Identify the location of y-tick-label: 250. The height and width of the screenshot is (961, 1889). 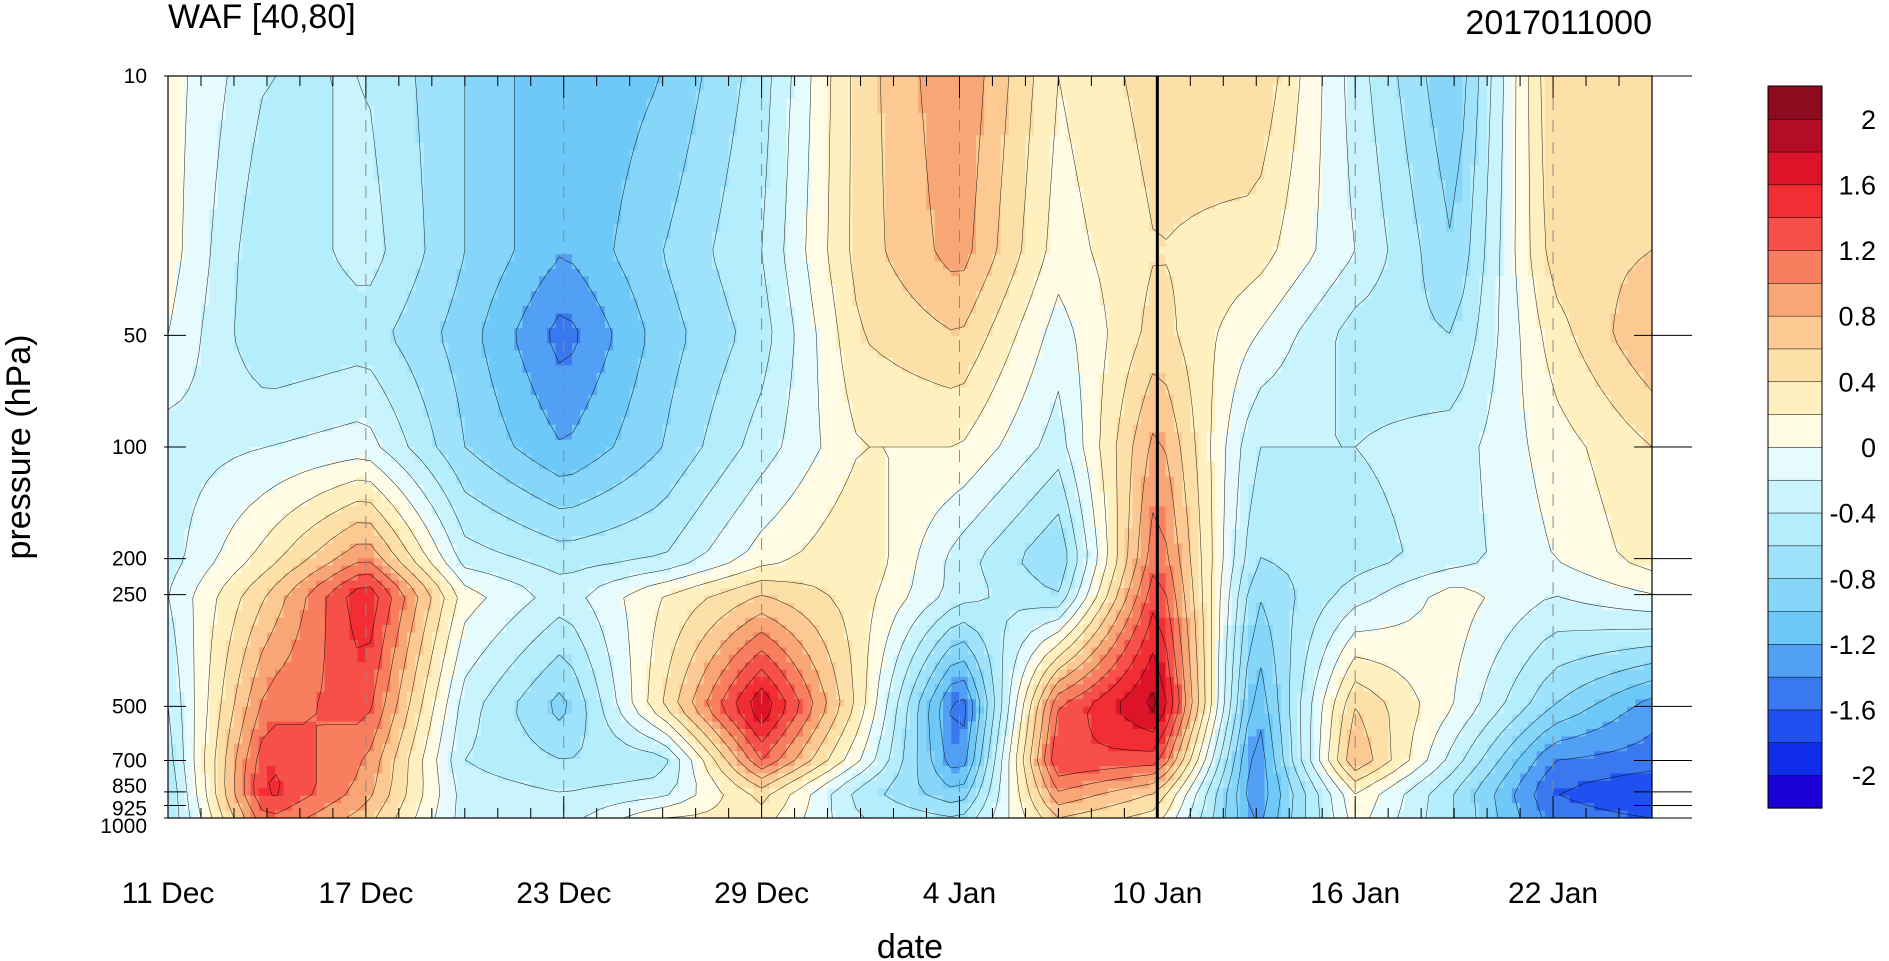
(129, 595).